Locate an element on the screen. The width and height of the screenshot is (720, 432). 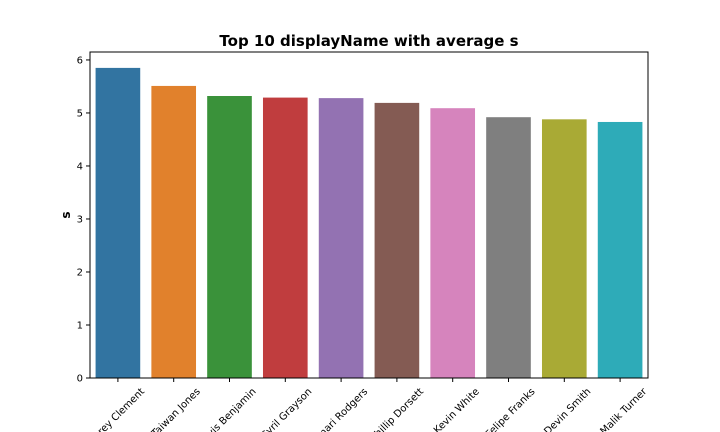
y-tick-label: 3 is located at coordinates (80, 219).